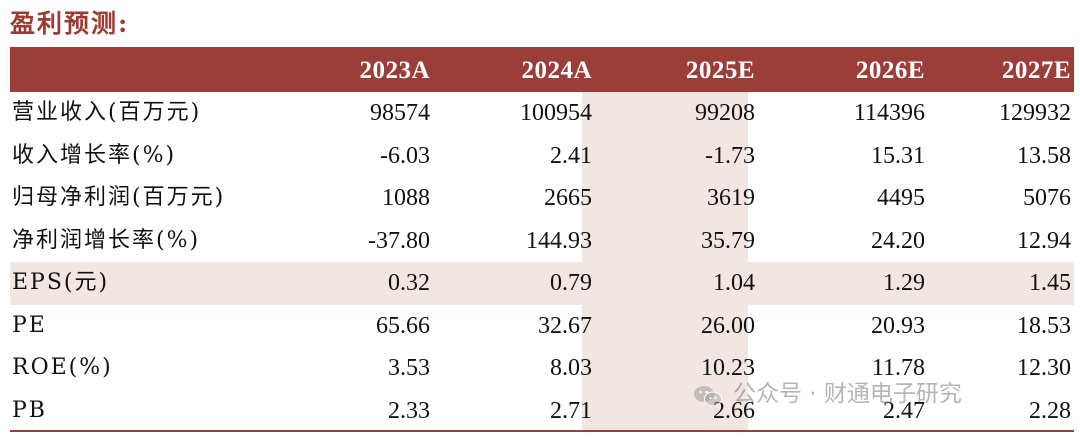  I want to click on table-row: EPS(元) 0.32 0.79 1.04 1.29 1.45, so click(542, 283).